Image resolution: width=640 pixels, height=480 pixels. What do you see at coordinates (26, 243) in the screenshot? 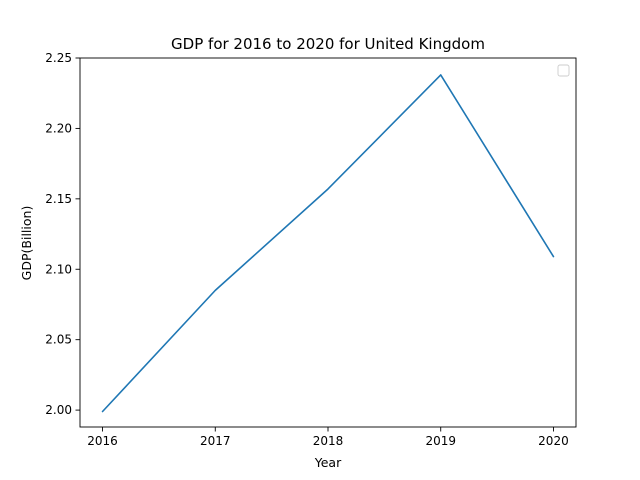
I see `y-axis-label: GDP(Billion)` at bounding box center [26, 243].